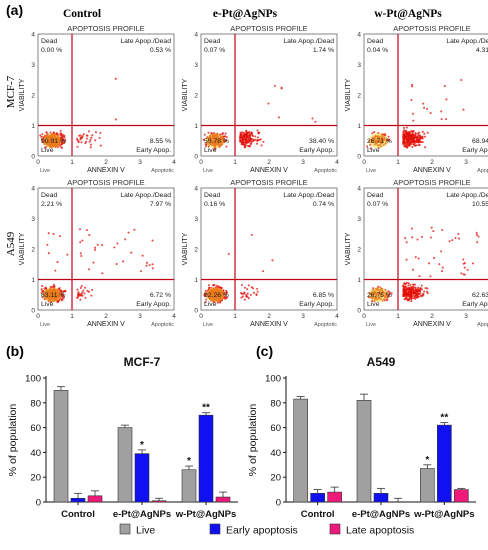 This screenshot has width=488, height=550. What do you see at coordinates (398, 162) in the screenshot?
I see `flow-mcf-7-w-pt-agnps-x-tick: 1` at bounding box center [398, 162].